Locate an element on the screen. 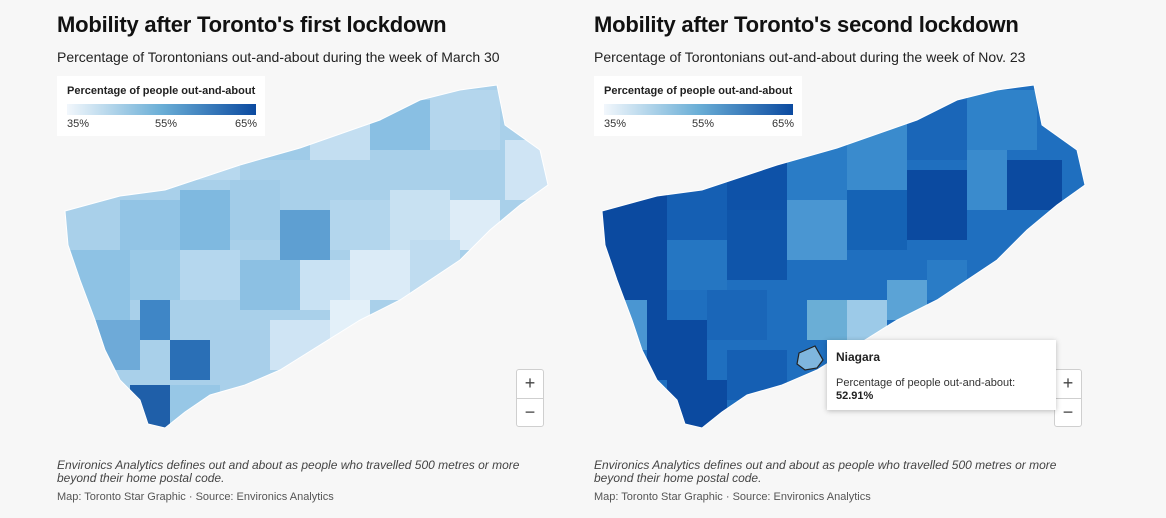  highlighted-region-niagara is located at coordinates (810, 358).